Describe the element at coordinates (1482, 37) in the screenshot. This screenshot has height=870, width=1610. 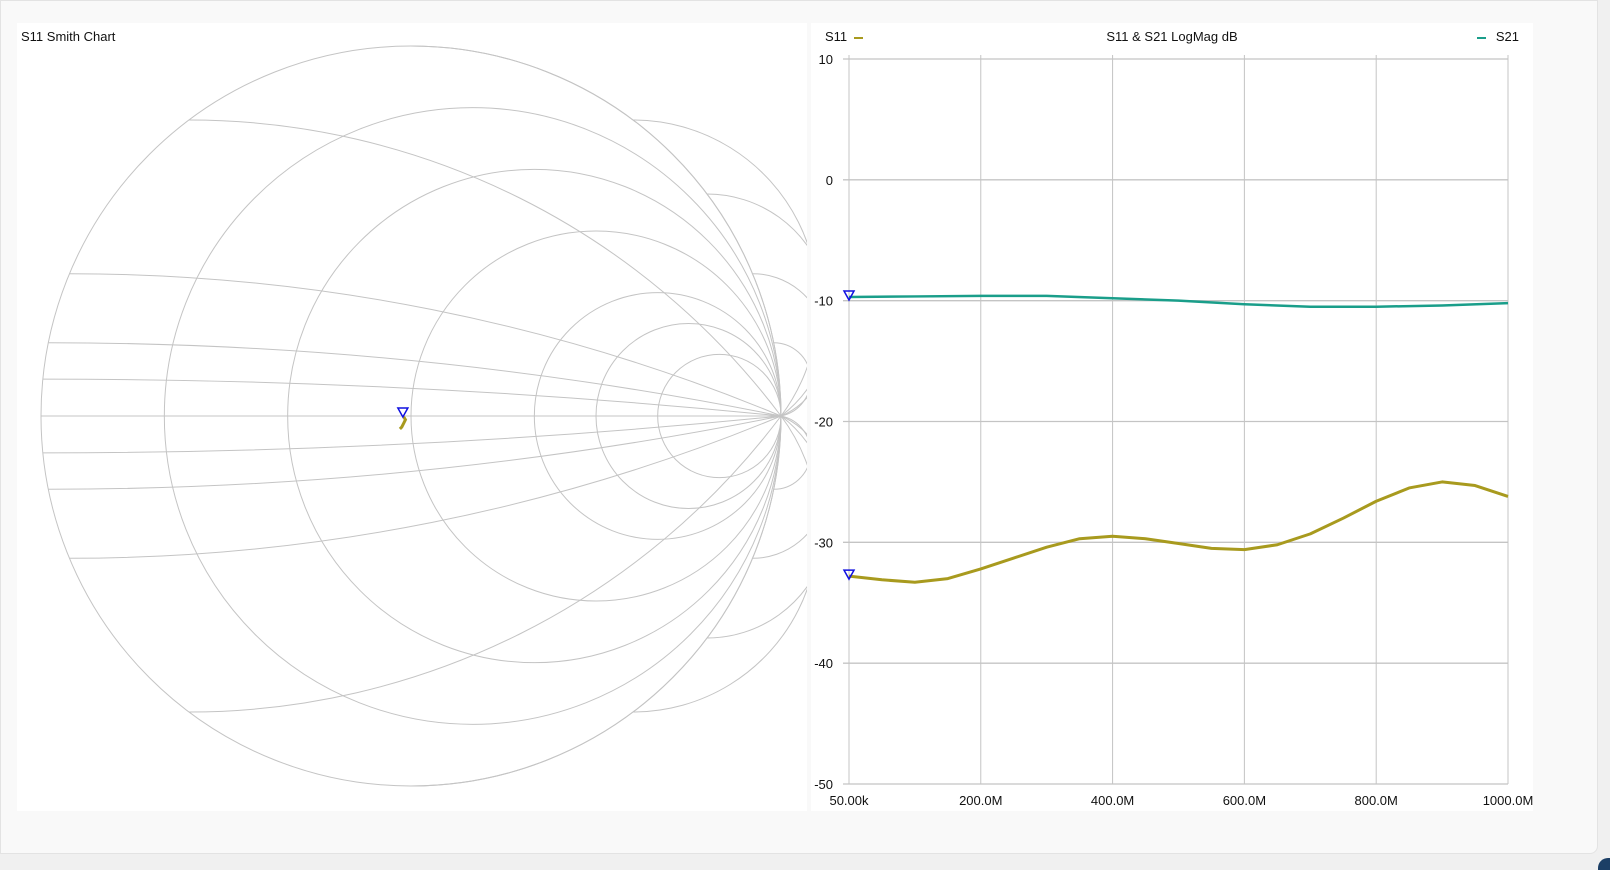
I see `legend-s21-swatch` at that location.